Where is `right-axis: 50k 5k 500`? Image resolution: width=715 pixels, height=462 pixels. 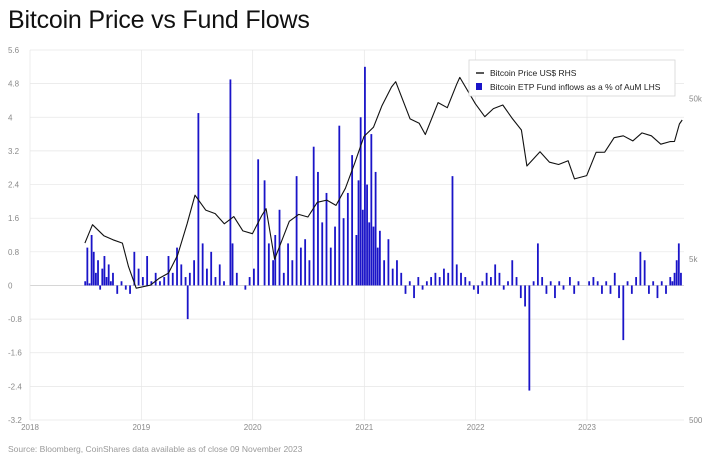 right-axis: 50k 5k 500 is located at coordinates (696, 259).